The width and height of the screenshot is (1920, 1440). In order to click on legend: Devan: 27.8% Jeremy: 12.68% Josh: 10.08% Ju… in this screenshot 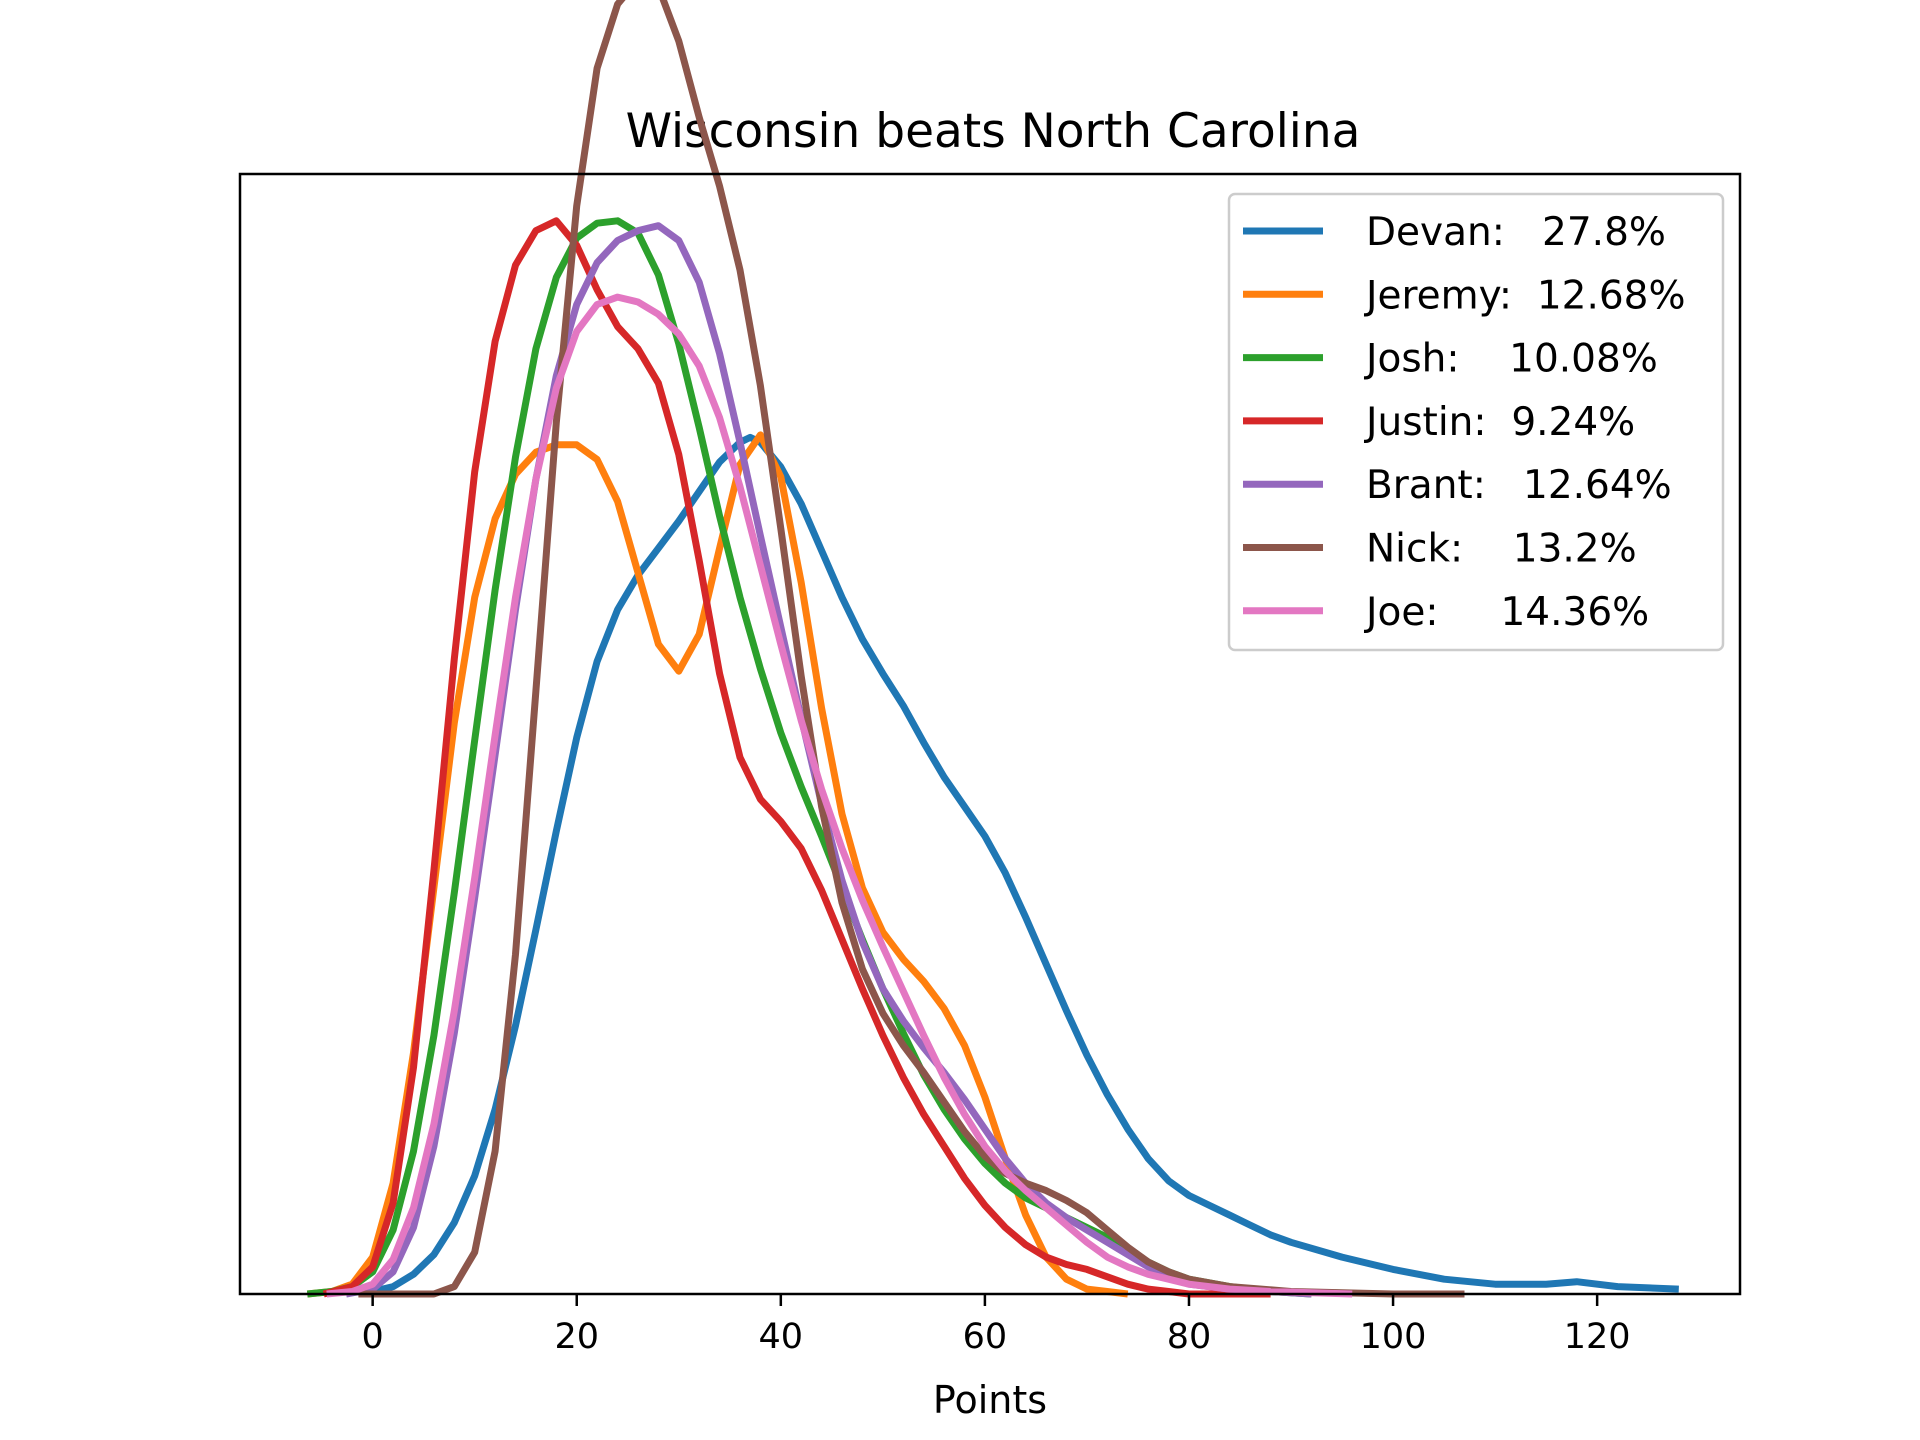, I will do `click(1476, 422)`.